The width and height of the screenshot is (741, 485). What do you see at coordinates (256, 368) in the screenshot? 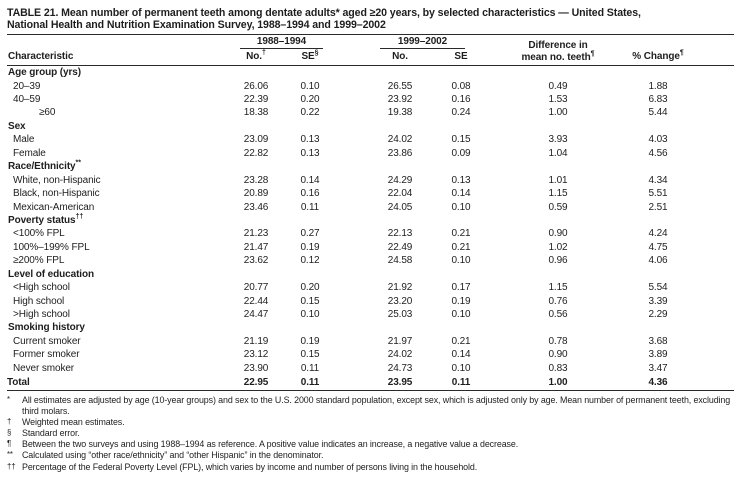
I see `value-cell: 23.90` at bounding box center [256, 368].